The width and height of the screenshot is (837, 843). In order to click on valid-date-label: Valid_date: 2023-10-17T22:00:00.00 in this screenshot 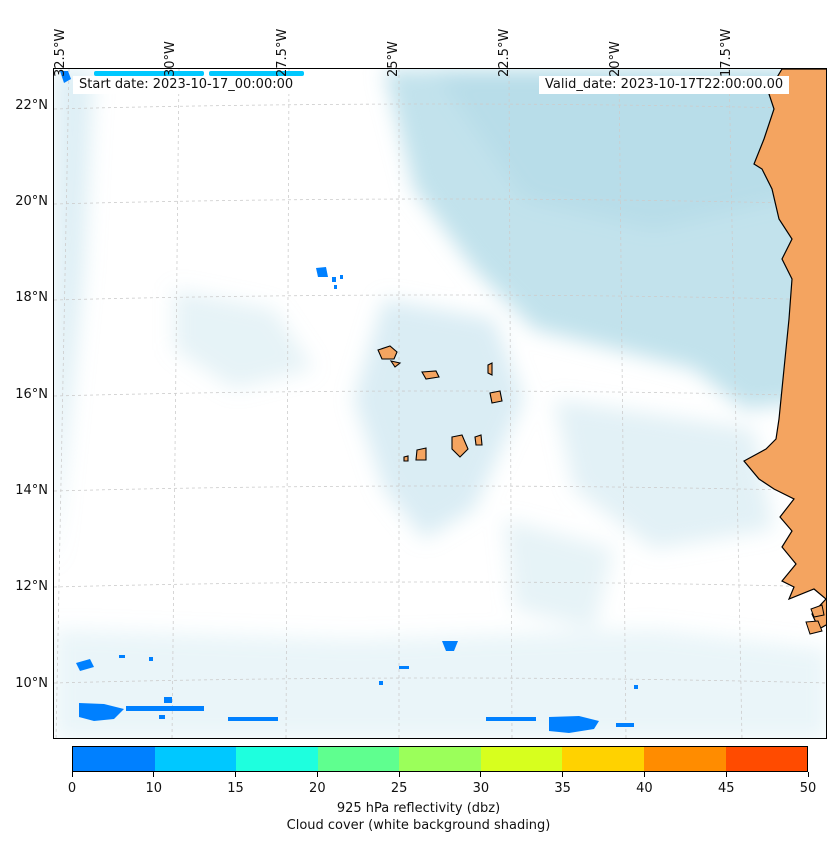, I will do `click(664, 85)`.